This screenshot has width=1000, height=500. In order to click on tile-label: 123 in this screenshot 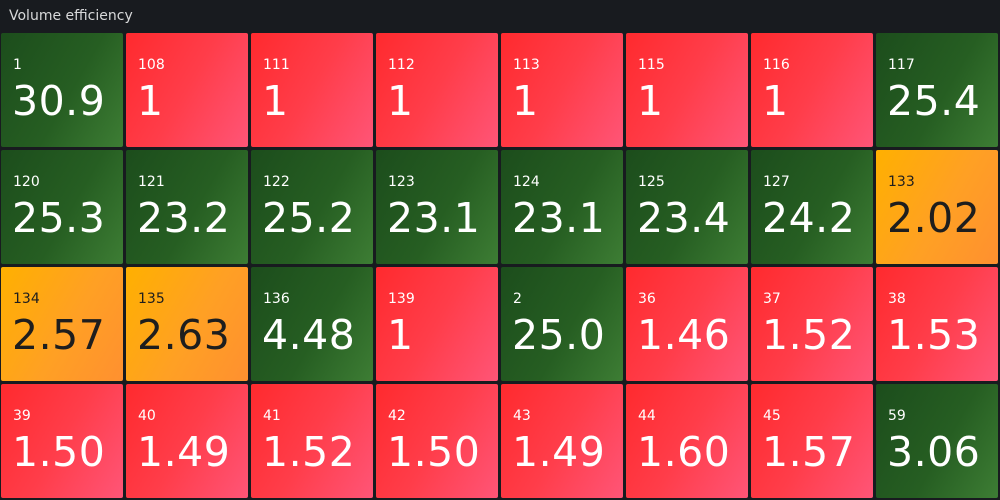, I will do `click(401, 182)`.